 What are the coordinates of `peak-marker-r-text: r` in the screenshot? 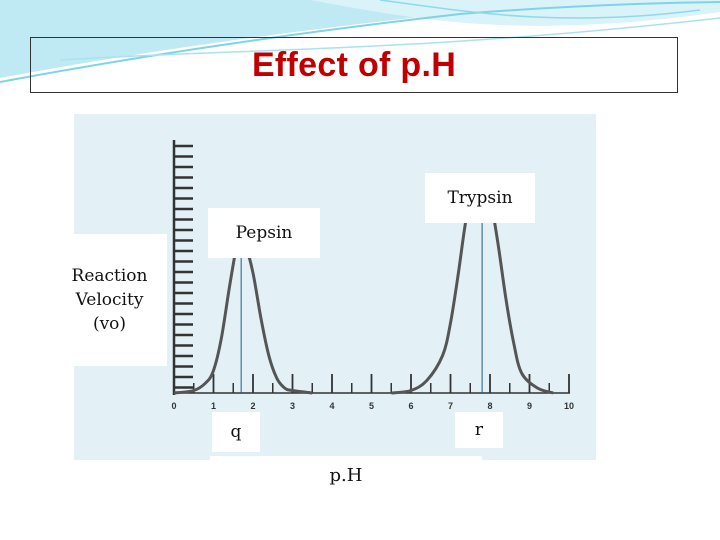 It's located at (479, 430).